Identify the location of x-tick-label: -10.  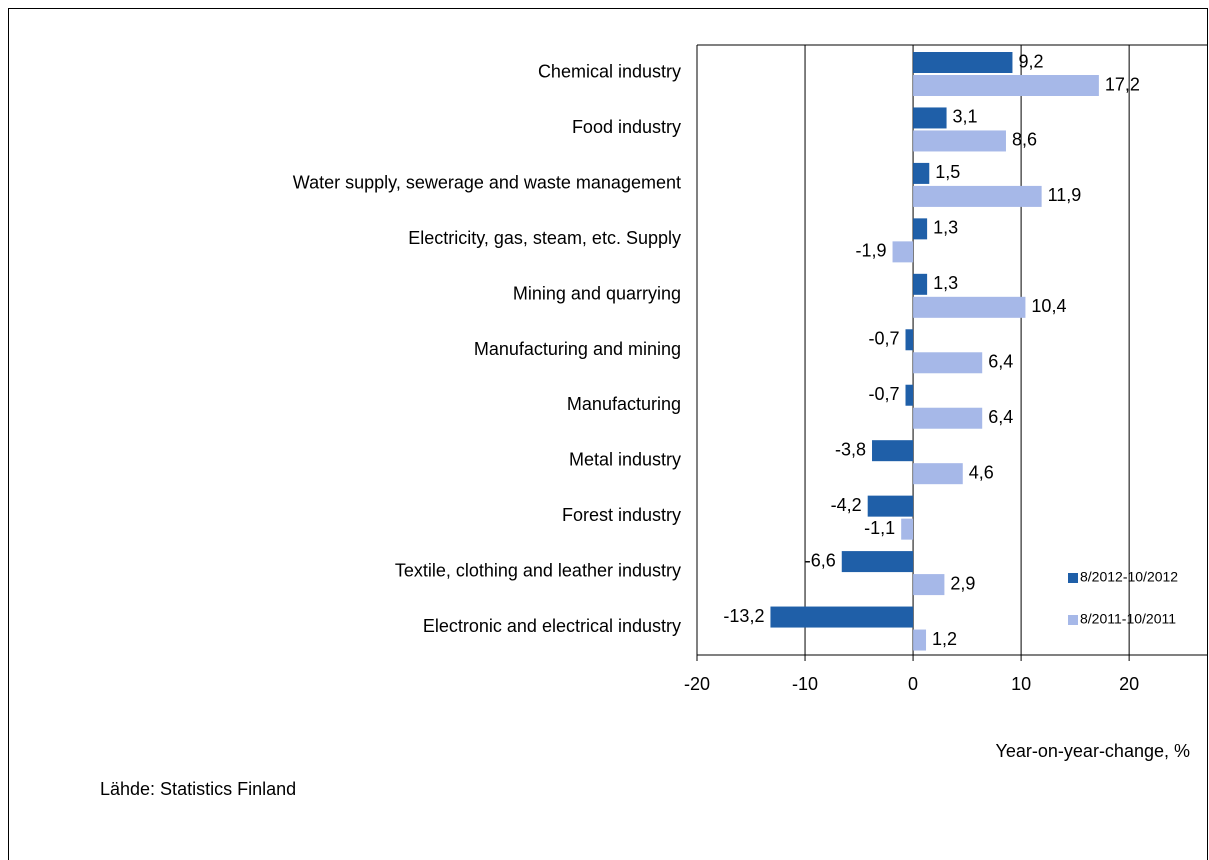
(805, 684).